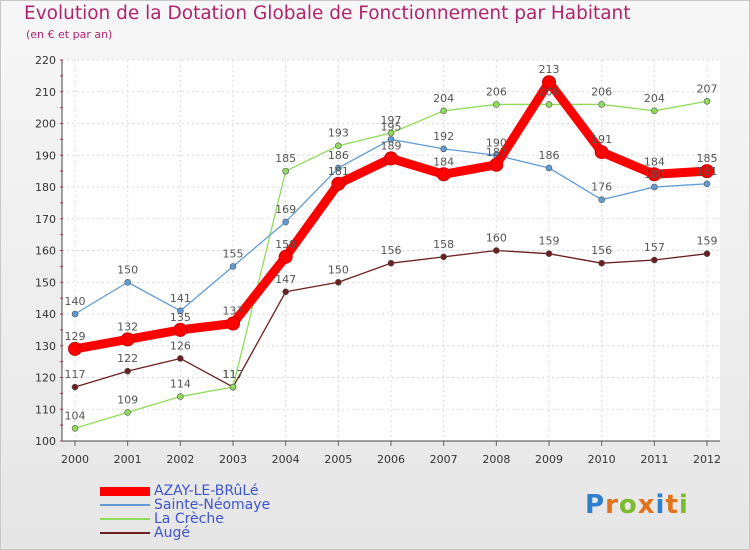  What do you see at coordinates (233, 253) in the screenshot?
I see `data-label: 155` at bounding box center [233, 253].